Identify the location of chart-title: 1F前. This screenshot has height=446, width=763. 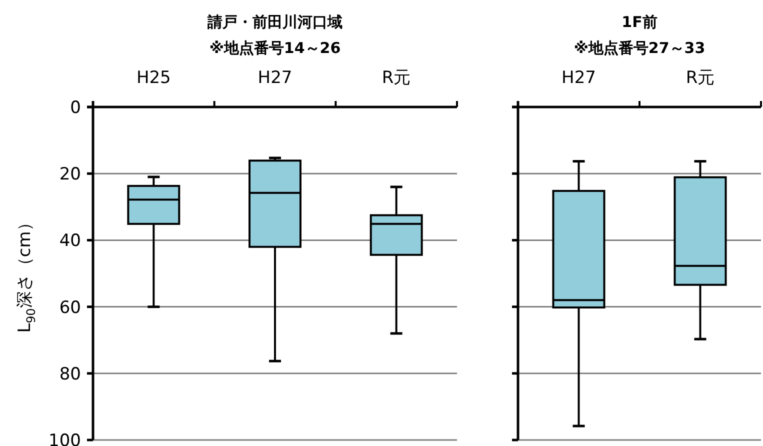
(640, 22).